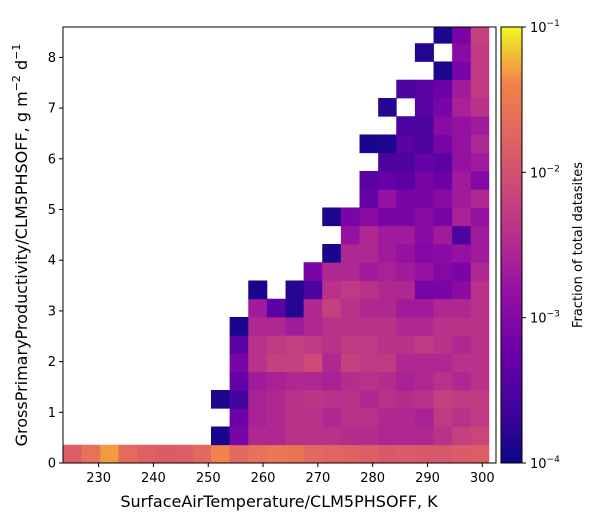 The height and width of the screenshot is (525, 600). I want to click on colorbar, so click(511, 245).